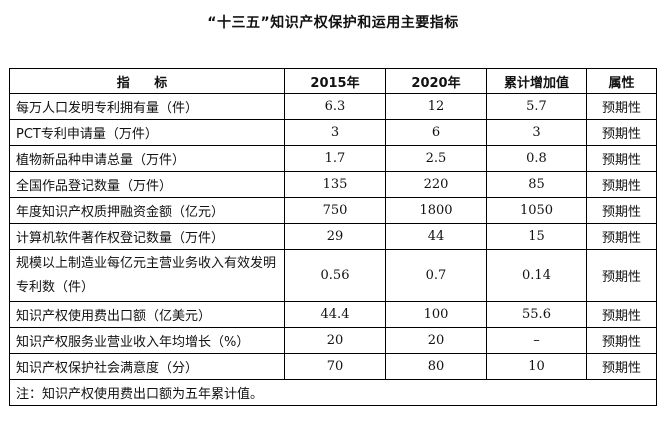 This screenshot has height=436, width=666. I want to click on value-2015: 29, so click(335, 236).